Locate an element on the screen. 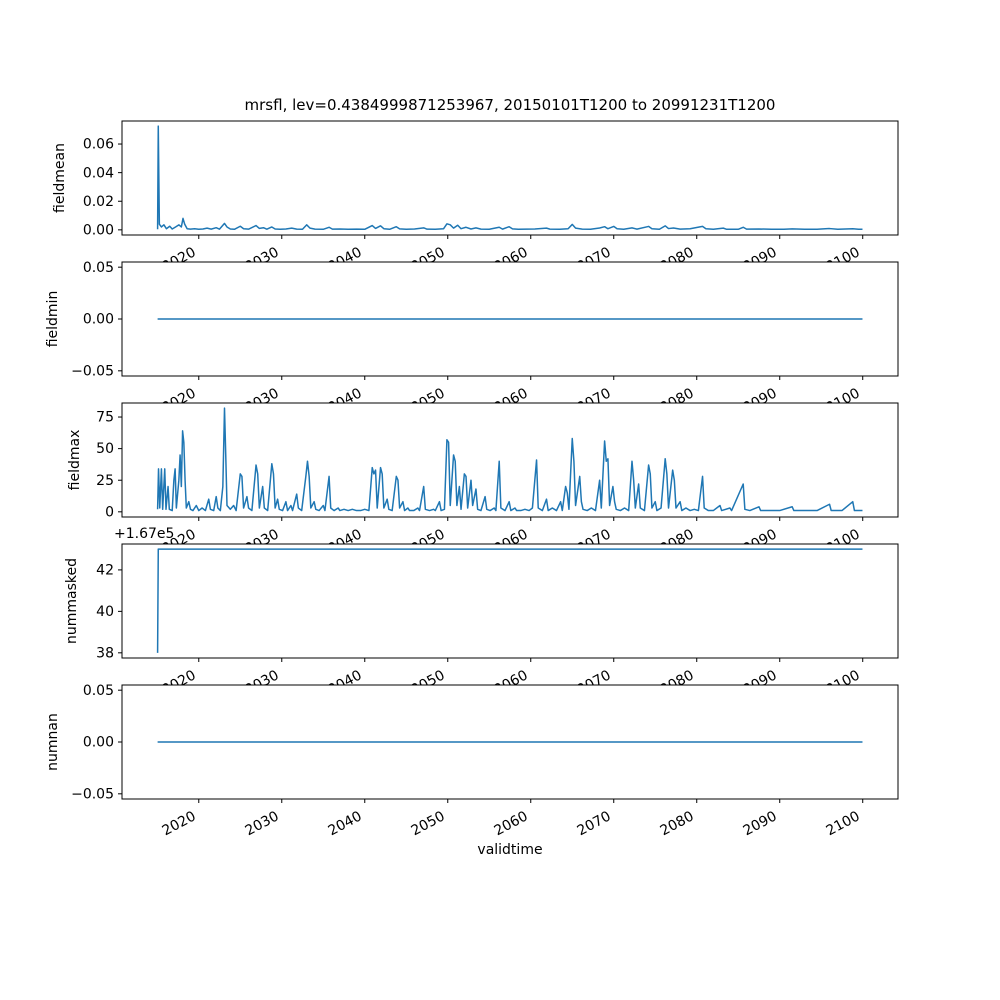 This screenshot has width=1000, height=1000. series-line-nummasked is located at coordinates (509, 600).